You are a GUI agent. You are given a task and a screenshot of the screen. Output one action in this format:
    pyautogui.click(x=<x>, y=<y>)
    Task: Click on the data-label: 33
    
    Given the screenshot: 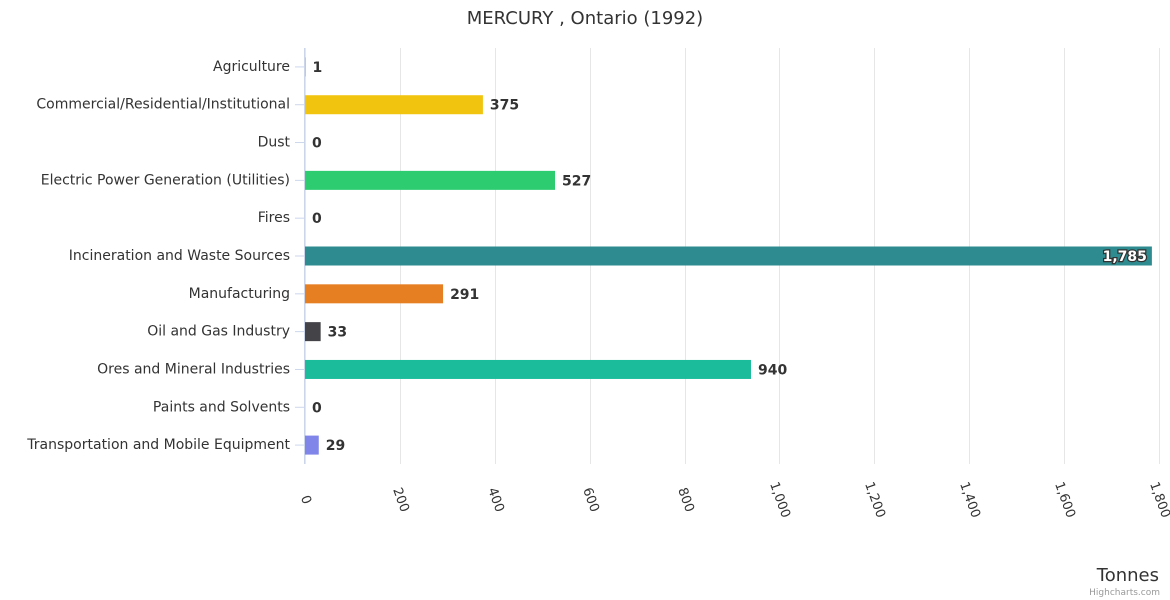 What is the action you would take?
    pyautogui.click(x=337, y=333)
    